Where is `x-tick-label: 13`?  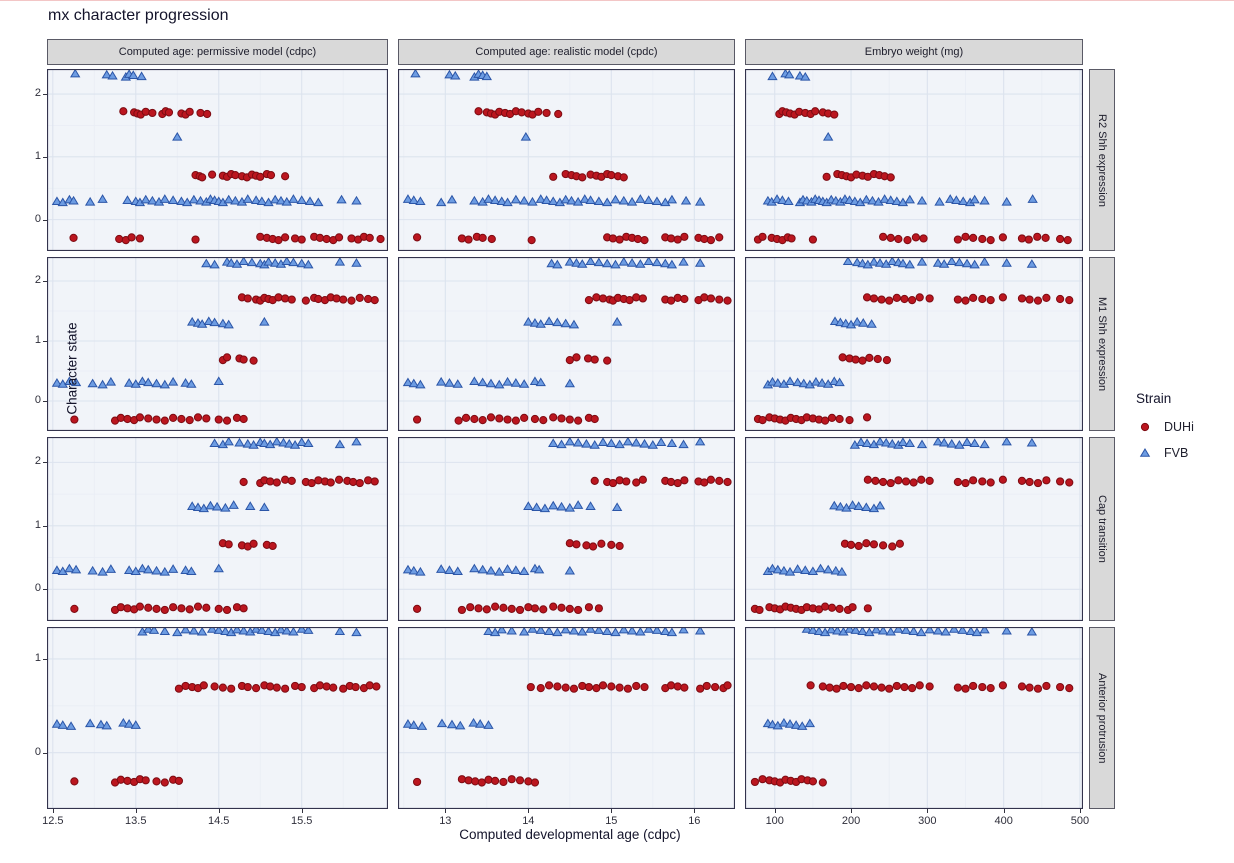 x-tick-label: 13 is located at coordinates (445, 821).